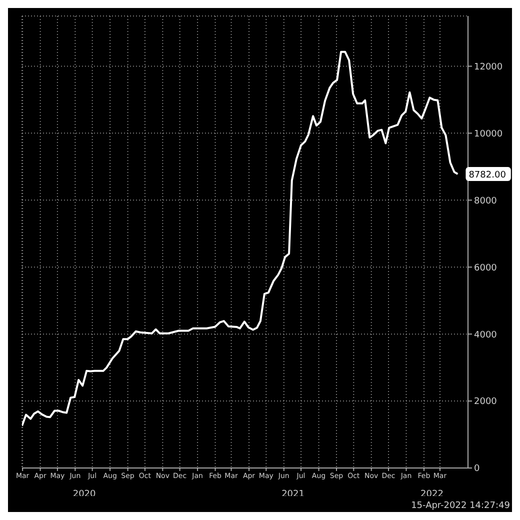 The width and height of the screenshot is (520, 520). I want to click on annotation: 8782.00, so click(487, 175).